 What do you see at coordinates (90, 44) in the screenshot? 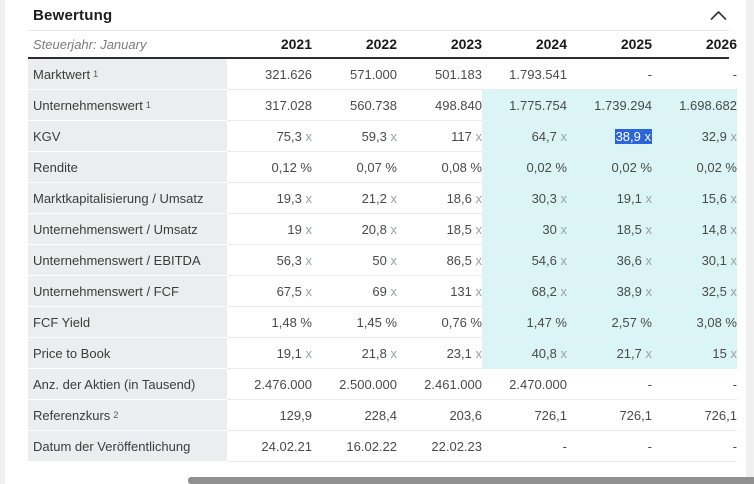
I see `tax-year-label: Steuerjahr: January` at bounding box center [90, 44].